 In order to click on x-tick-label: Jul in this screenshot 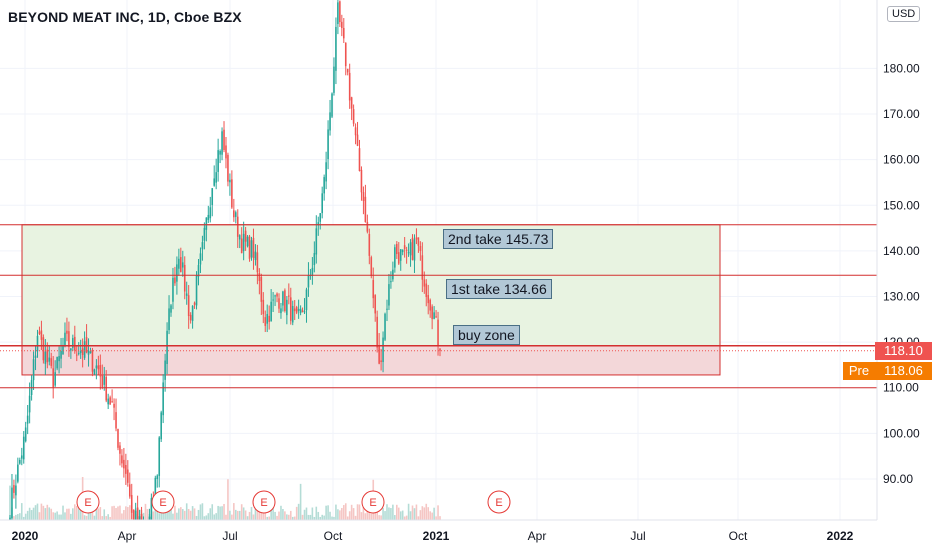, I will do `click(229, 536)`.